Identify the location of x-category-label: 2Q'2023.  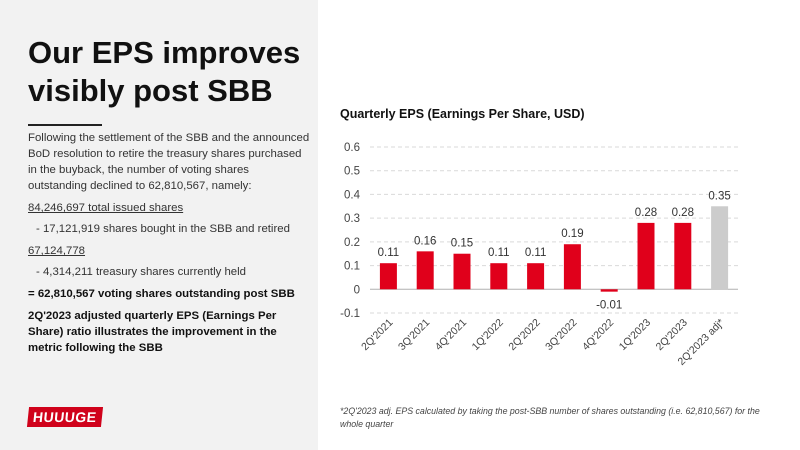
(672, 335).